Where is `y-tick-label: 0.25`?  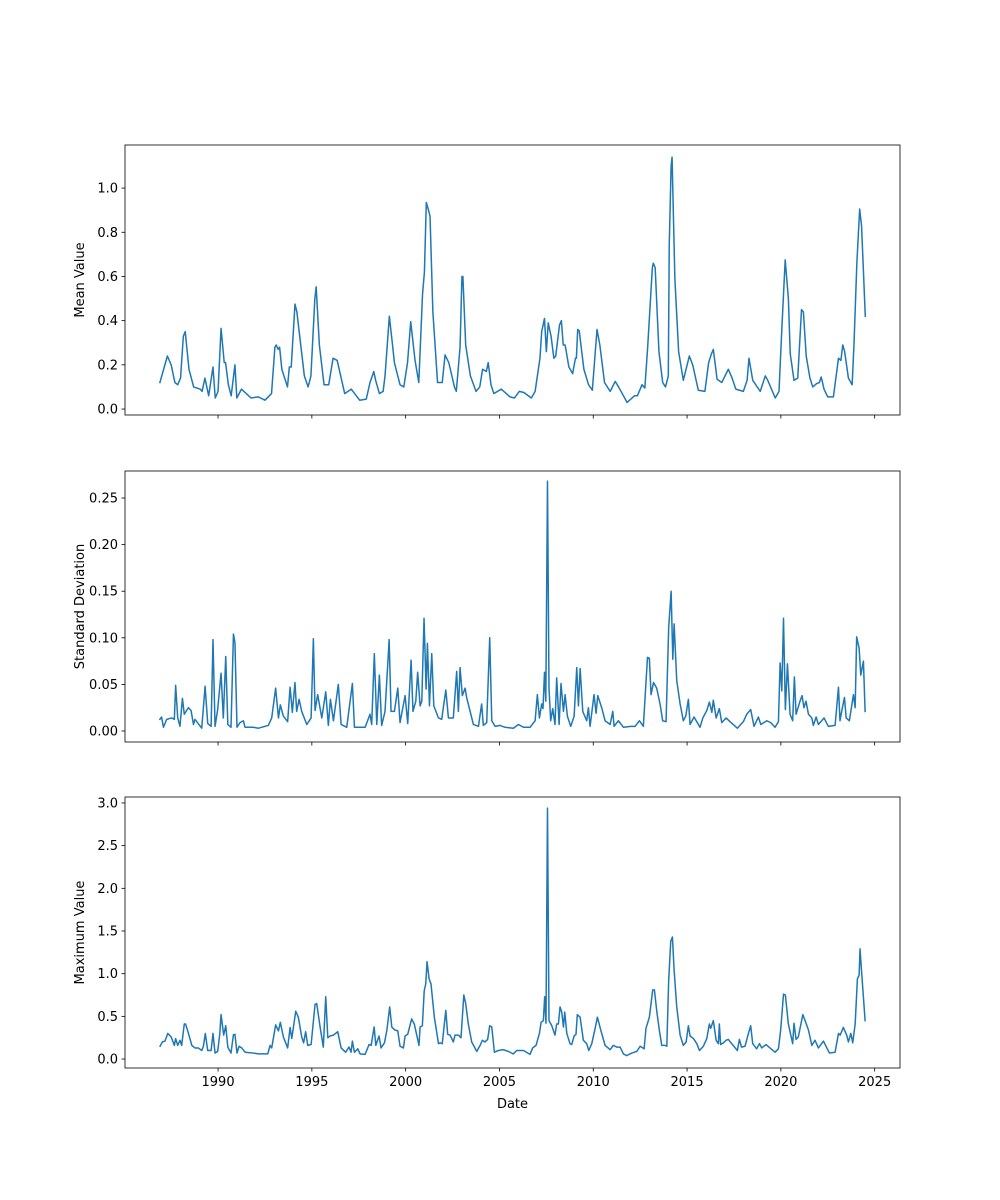
y-tick-label: 0.25 is located at coordinates (103, 499).